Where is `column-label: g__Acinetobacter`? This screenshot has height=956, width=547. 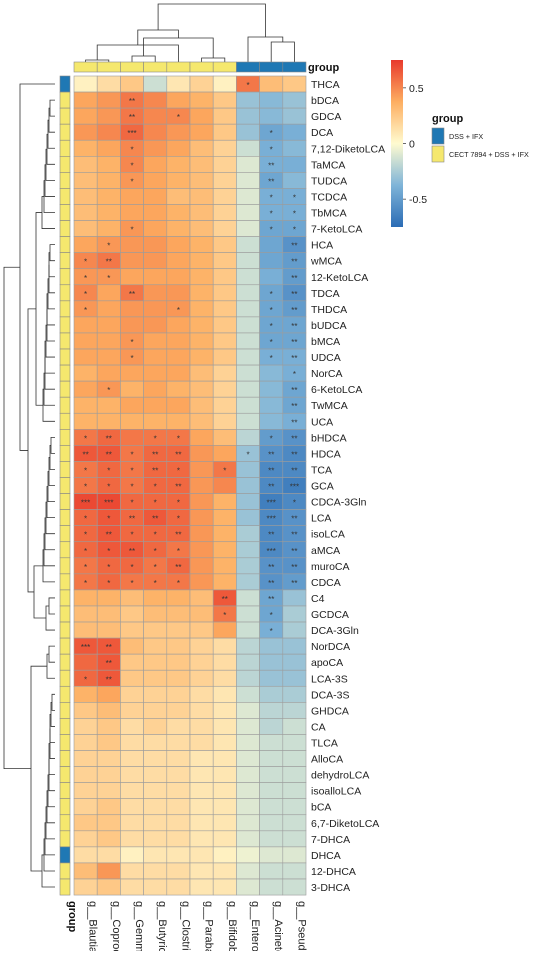 column-label: g__Acinetobacter is located at coordinates (278, 926).